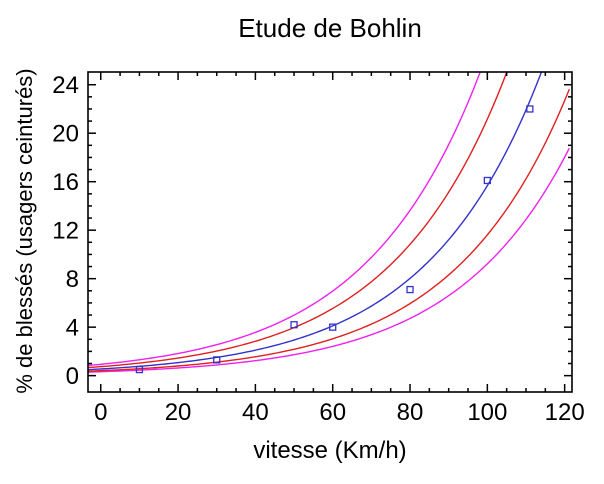 The image size is (604, 484). I want to click on x-tick-labels: 0 20 40 60 80 100 120, so click(339, 412).